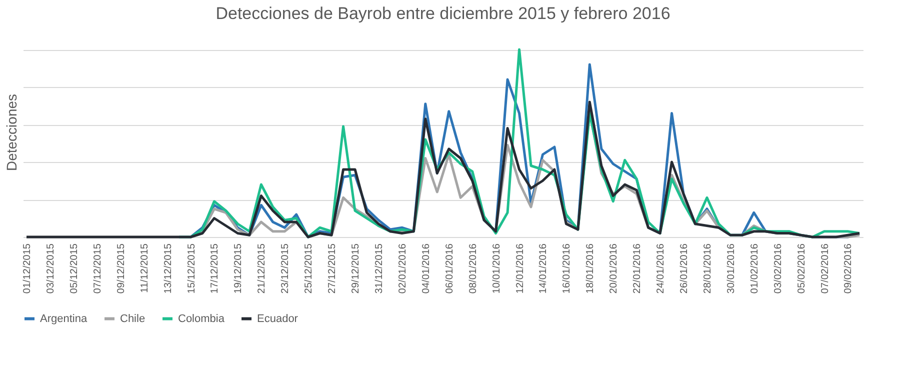 The image size is (900, 369). Describe the element at coordinates (98, 268) in the screenshot. I see `x-tick-label: 07/12/2015` at that location.